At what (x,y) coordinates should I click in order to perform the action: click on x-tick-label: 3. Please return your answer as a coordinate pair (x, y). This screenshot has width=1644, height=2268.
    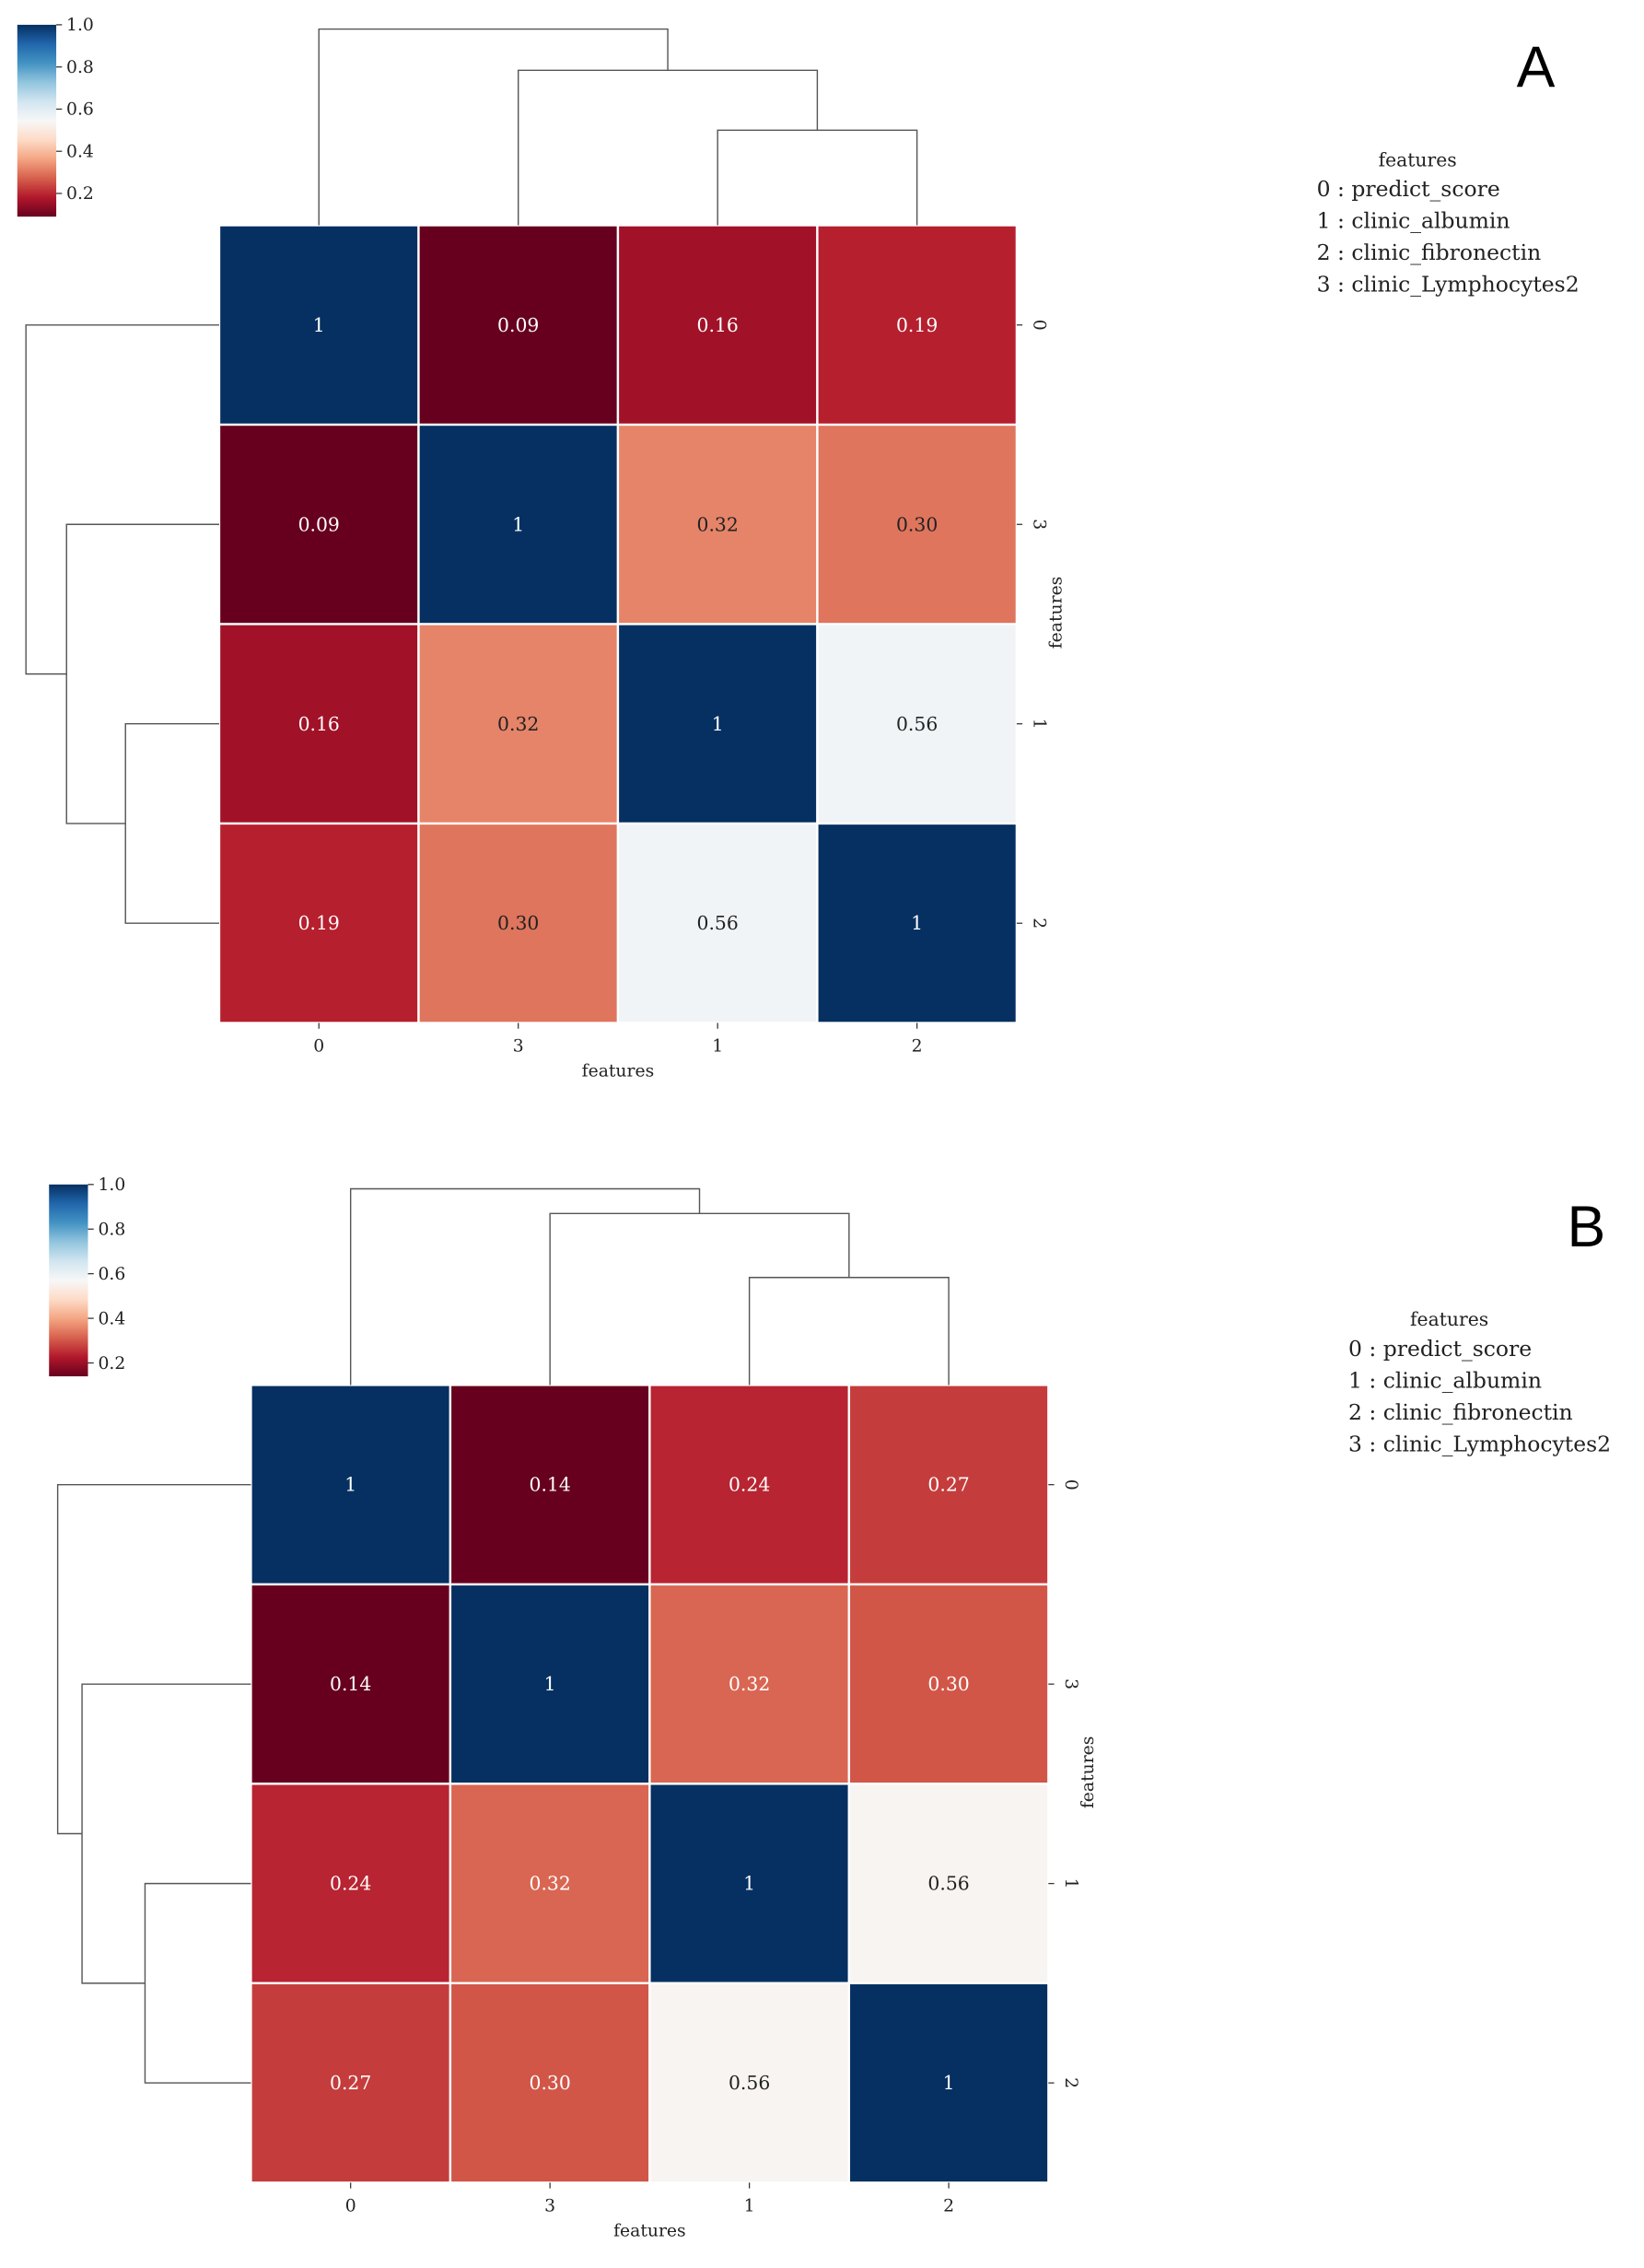
    Looking at the image, I should click on (518, 1047).